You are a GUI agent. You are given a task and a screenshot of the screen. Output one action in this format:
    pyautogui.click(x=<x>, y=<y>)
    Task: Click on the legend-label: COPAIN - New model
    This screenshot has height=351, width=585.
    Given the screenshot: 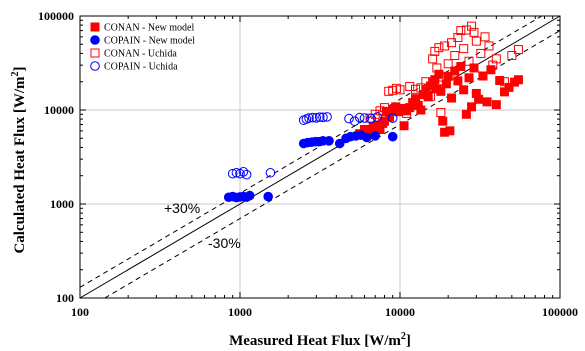 What is the action you would take?
    pyautogui.click(x=149, y=41)
    